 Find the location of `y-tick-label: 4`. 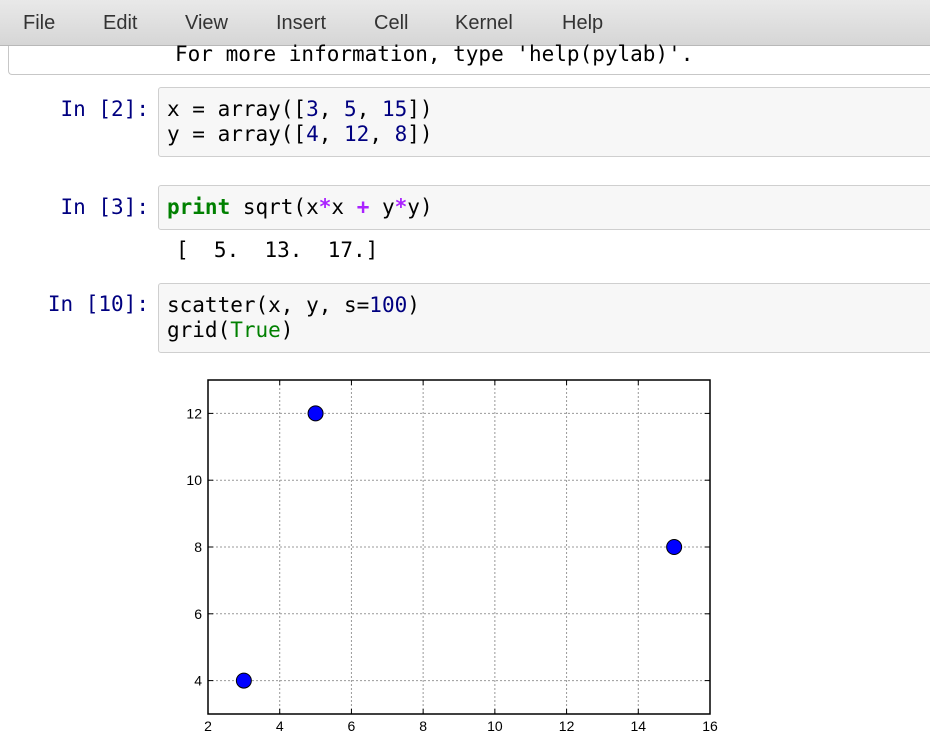

y-tick-label: 4 is located at coordinates (198, 681).